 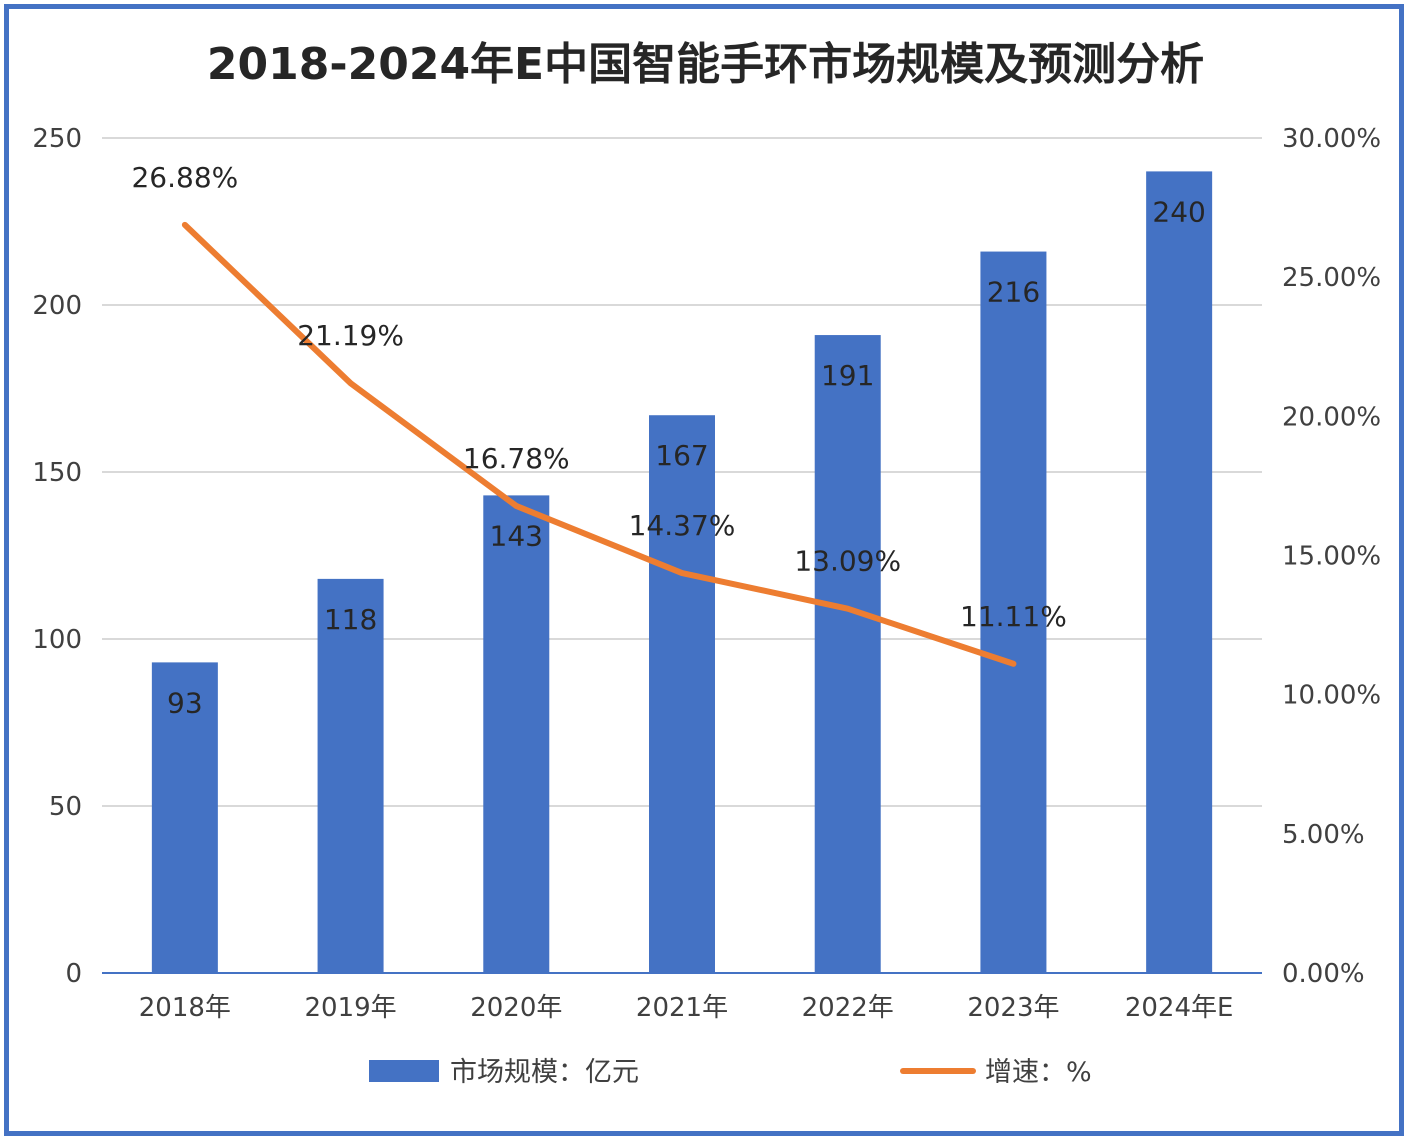 What do you see at coordinates (1331, 139) in the screenshot?
I see `y-right-tick-label: 30.00%` at bounding box center [1331, 139].